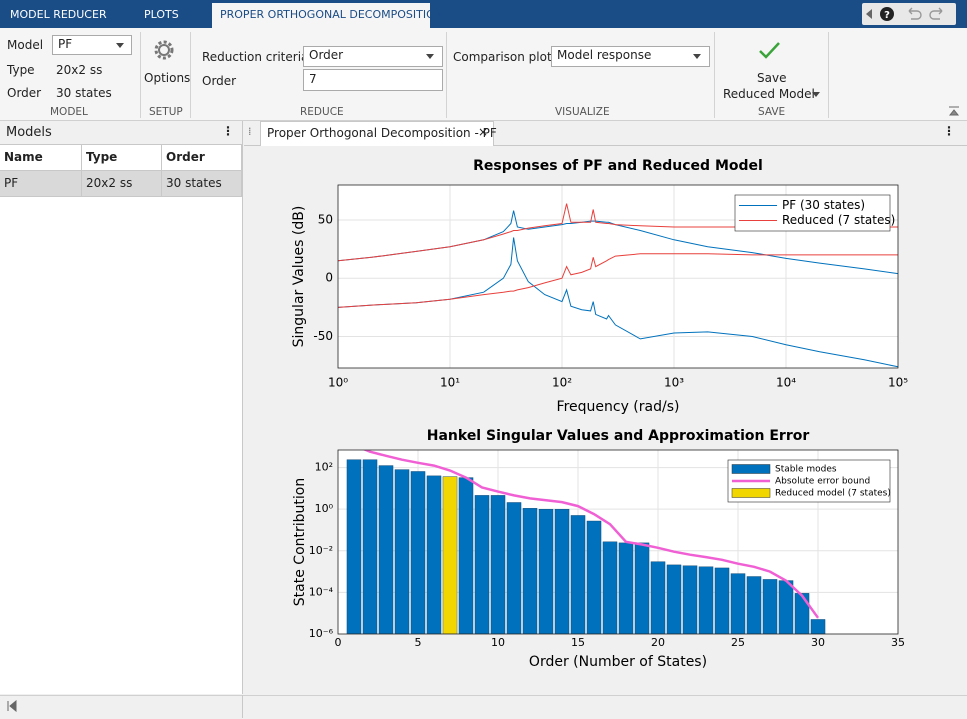  Describe the element at coordinates (167, 78) in the screenshot. I see `options-button: Options` at that location.